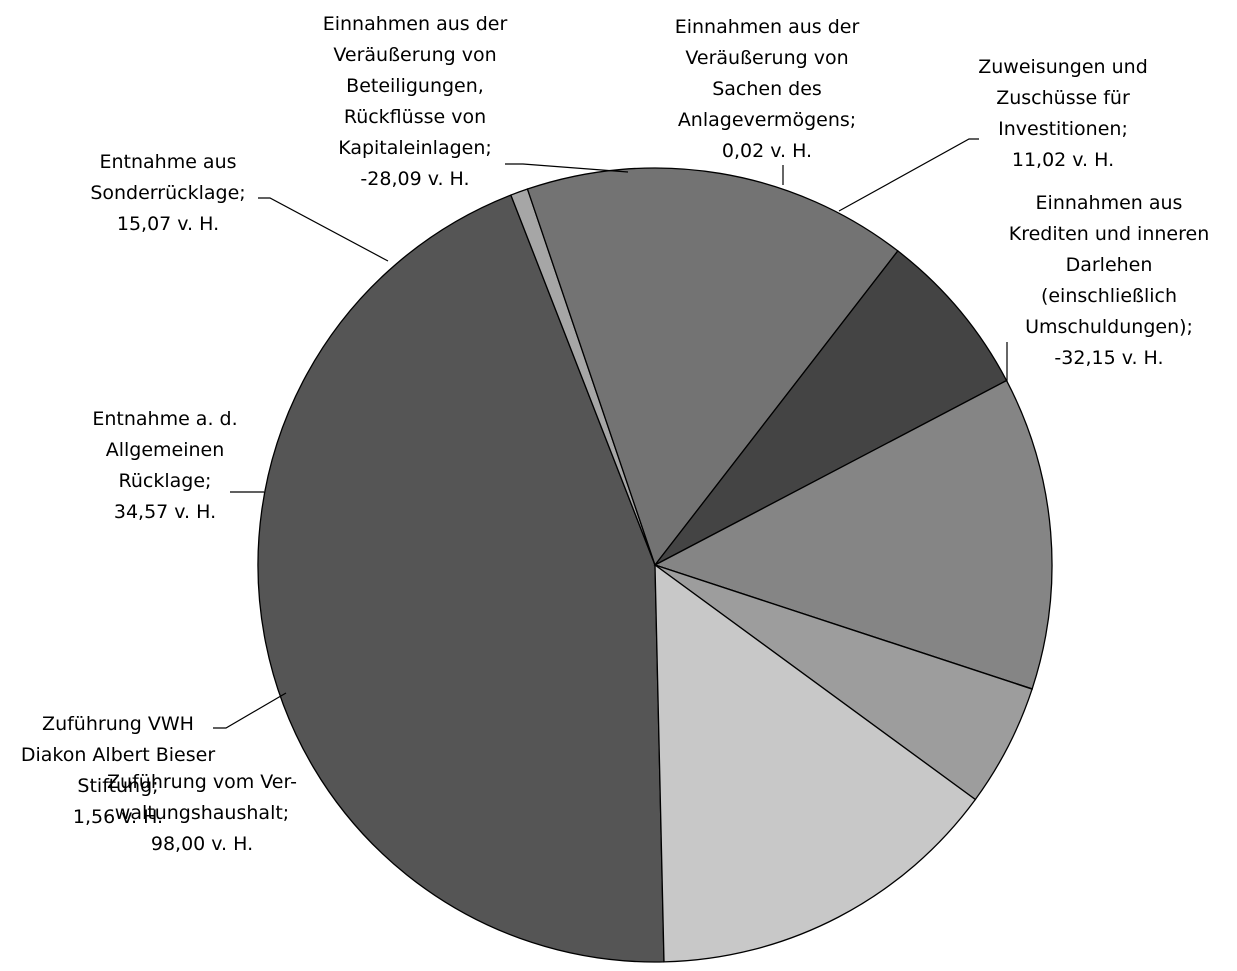  What do you see at coordinates (167, 162) in the screenshot?
I see `slice-label-line: Entnahme aus` at bounding box center [167, 162].